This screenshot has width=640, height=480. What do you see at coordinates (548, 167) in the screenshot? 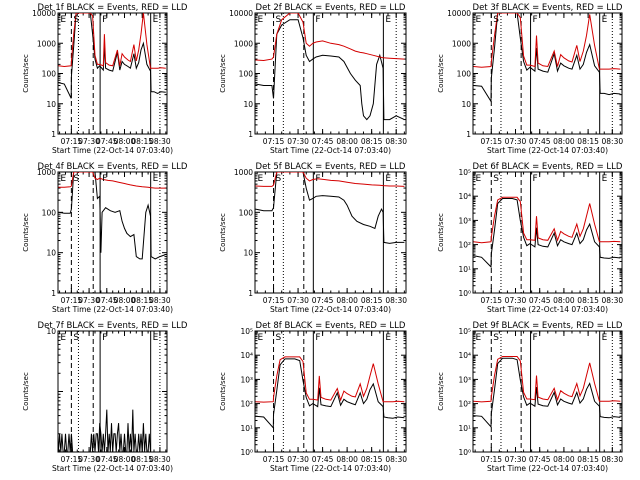
I see `panel-title: Det 6f BLACK = Events, RED = LLD` at bounding box center [548, 167].